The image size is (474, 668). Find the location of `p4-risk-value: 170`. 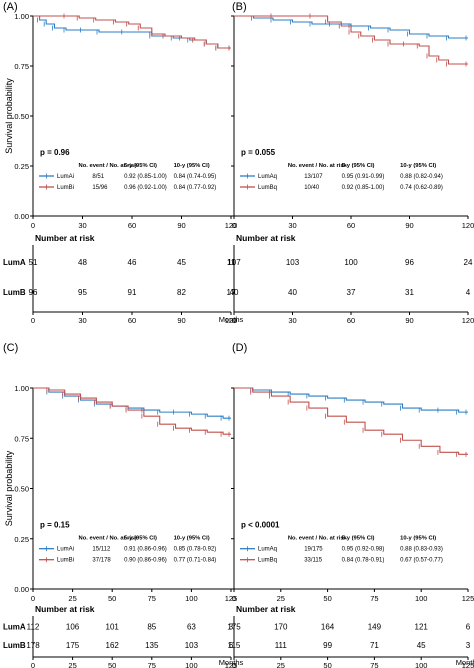

p4-risk-value: 170 is located at coordinates (281, 626).